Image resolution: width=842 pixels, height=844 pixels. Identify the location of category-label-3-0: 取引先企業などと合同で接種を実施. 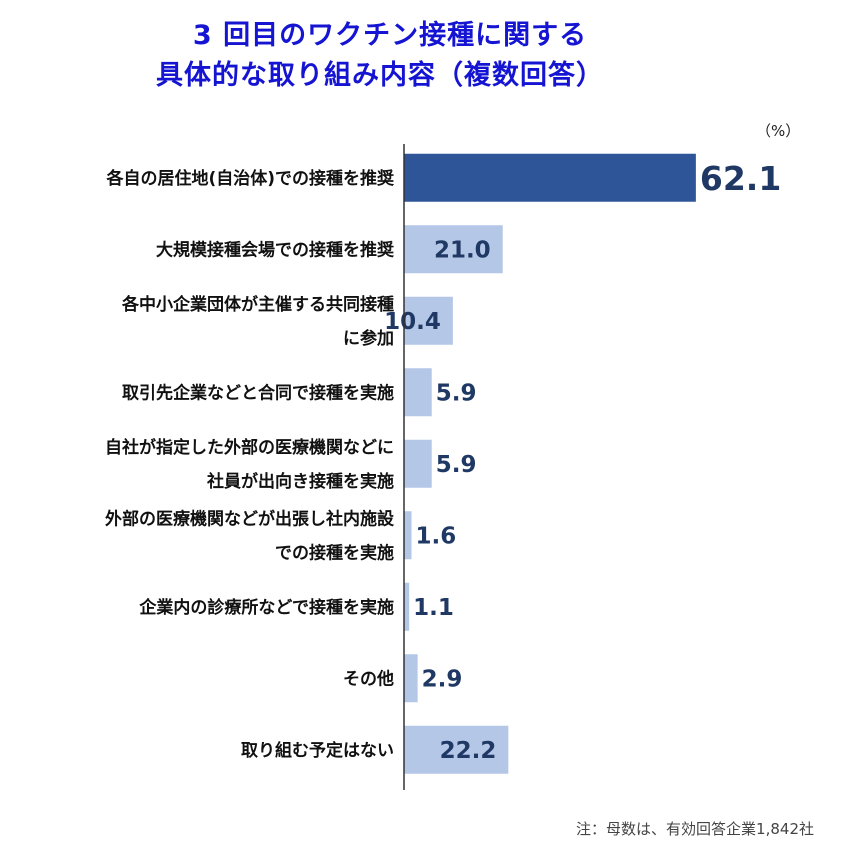
(258, 392).